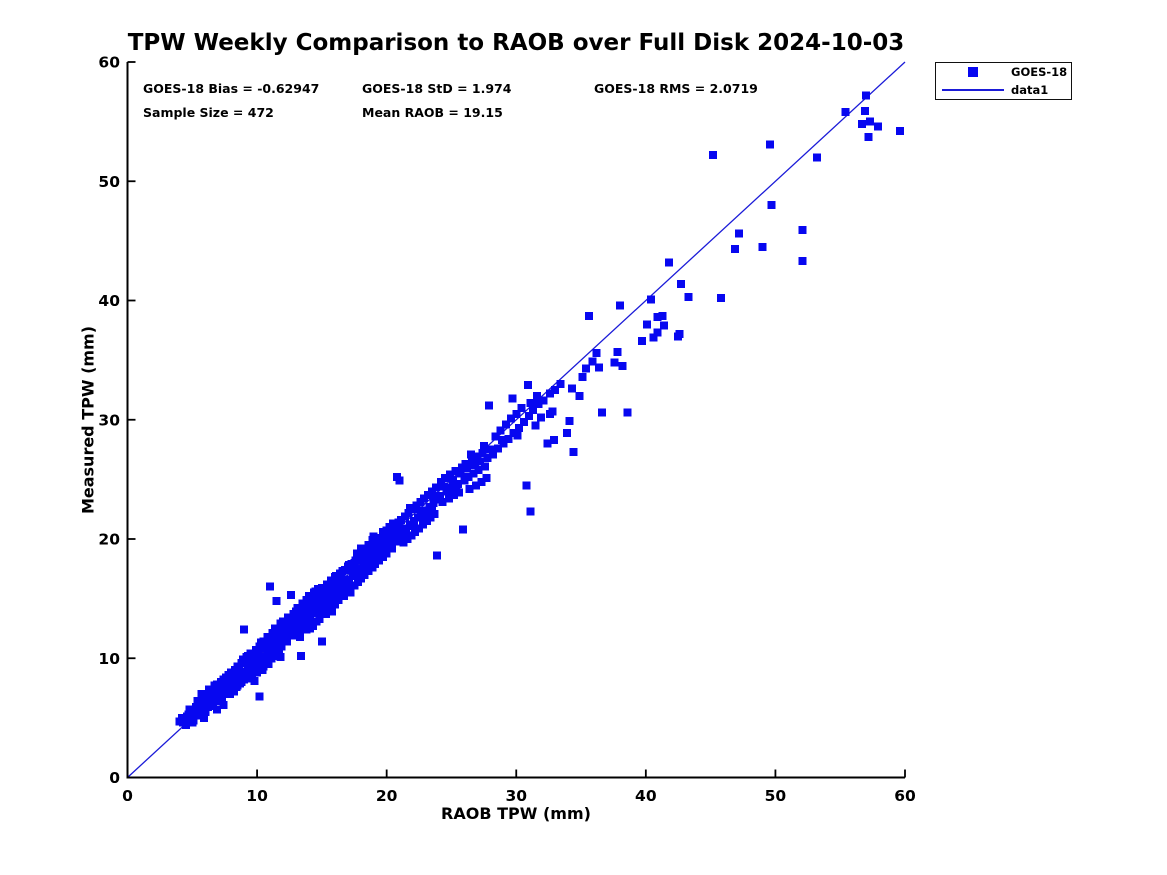 The height and width of the screenshot is (875, 1167). What do you see at coordinates (387, 796) in the screenshot?
I see `x-tick-label: 20` at bounding box center [387, 796].